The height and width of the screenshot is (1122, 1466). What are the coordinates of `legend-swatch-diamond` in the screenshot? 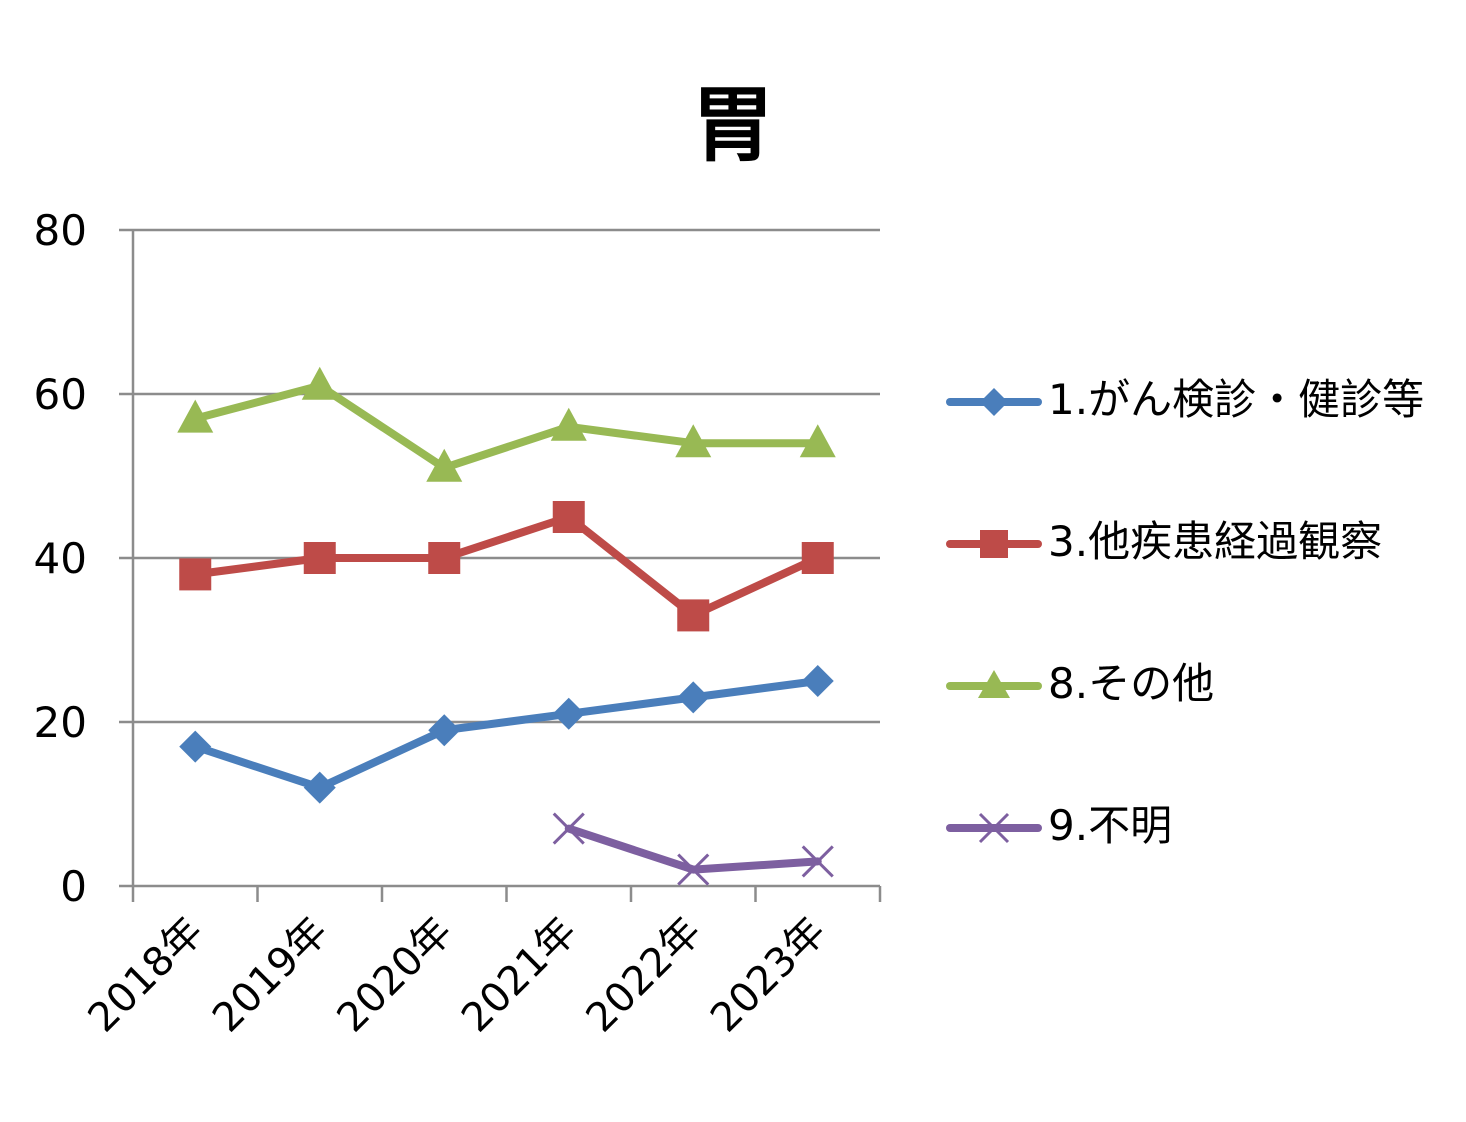 It's located at (994, 402).